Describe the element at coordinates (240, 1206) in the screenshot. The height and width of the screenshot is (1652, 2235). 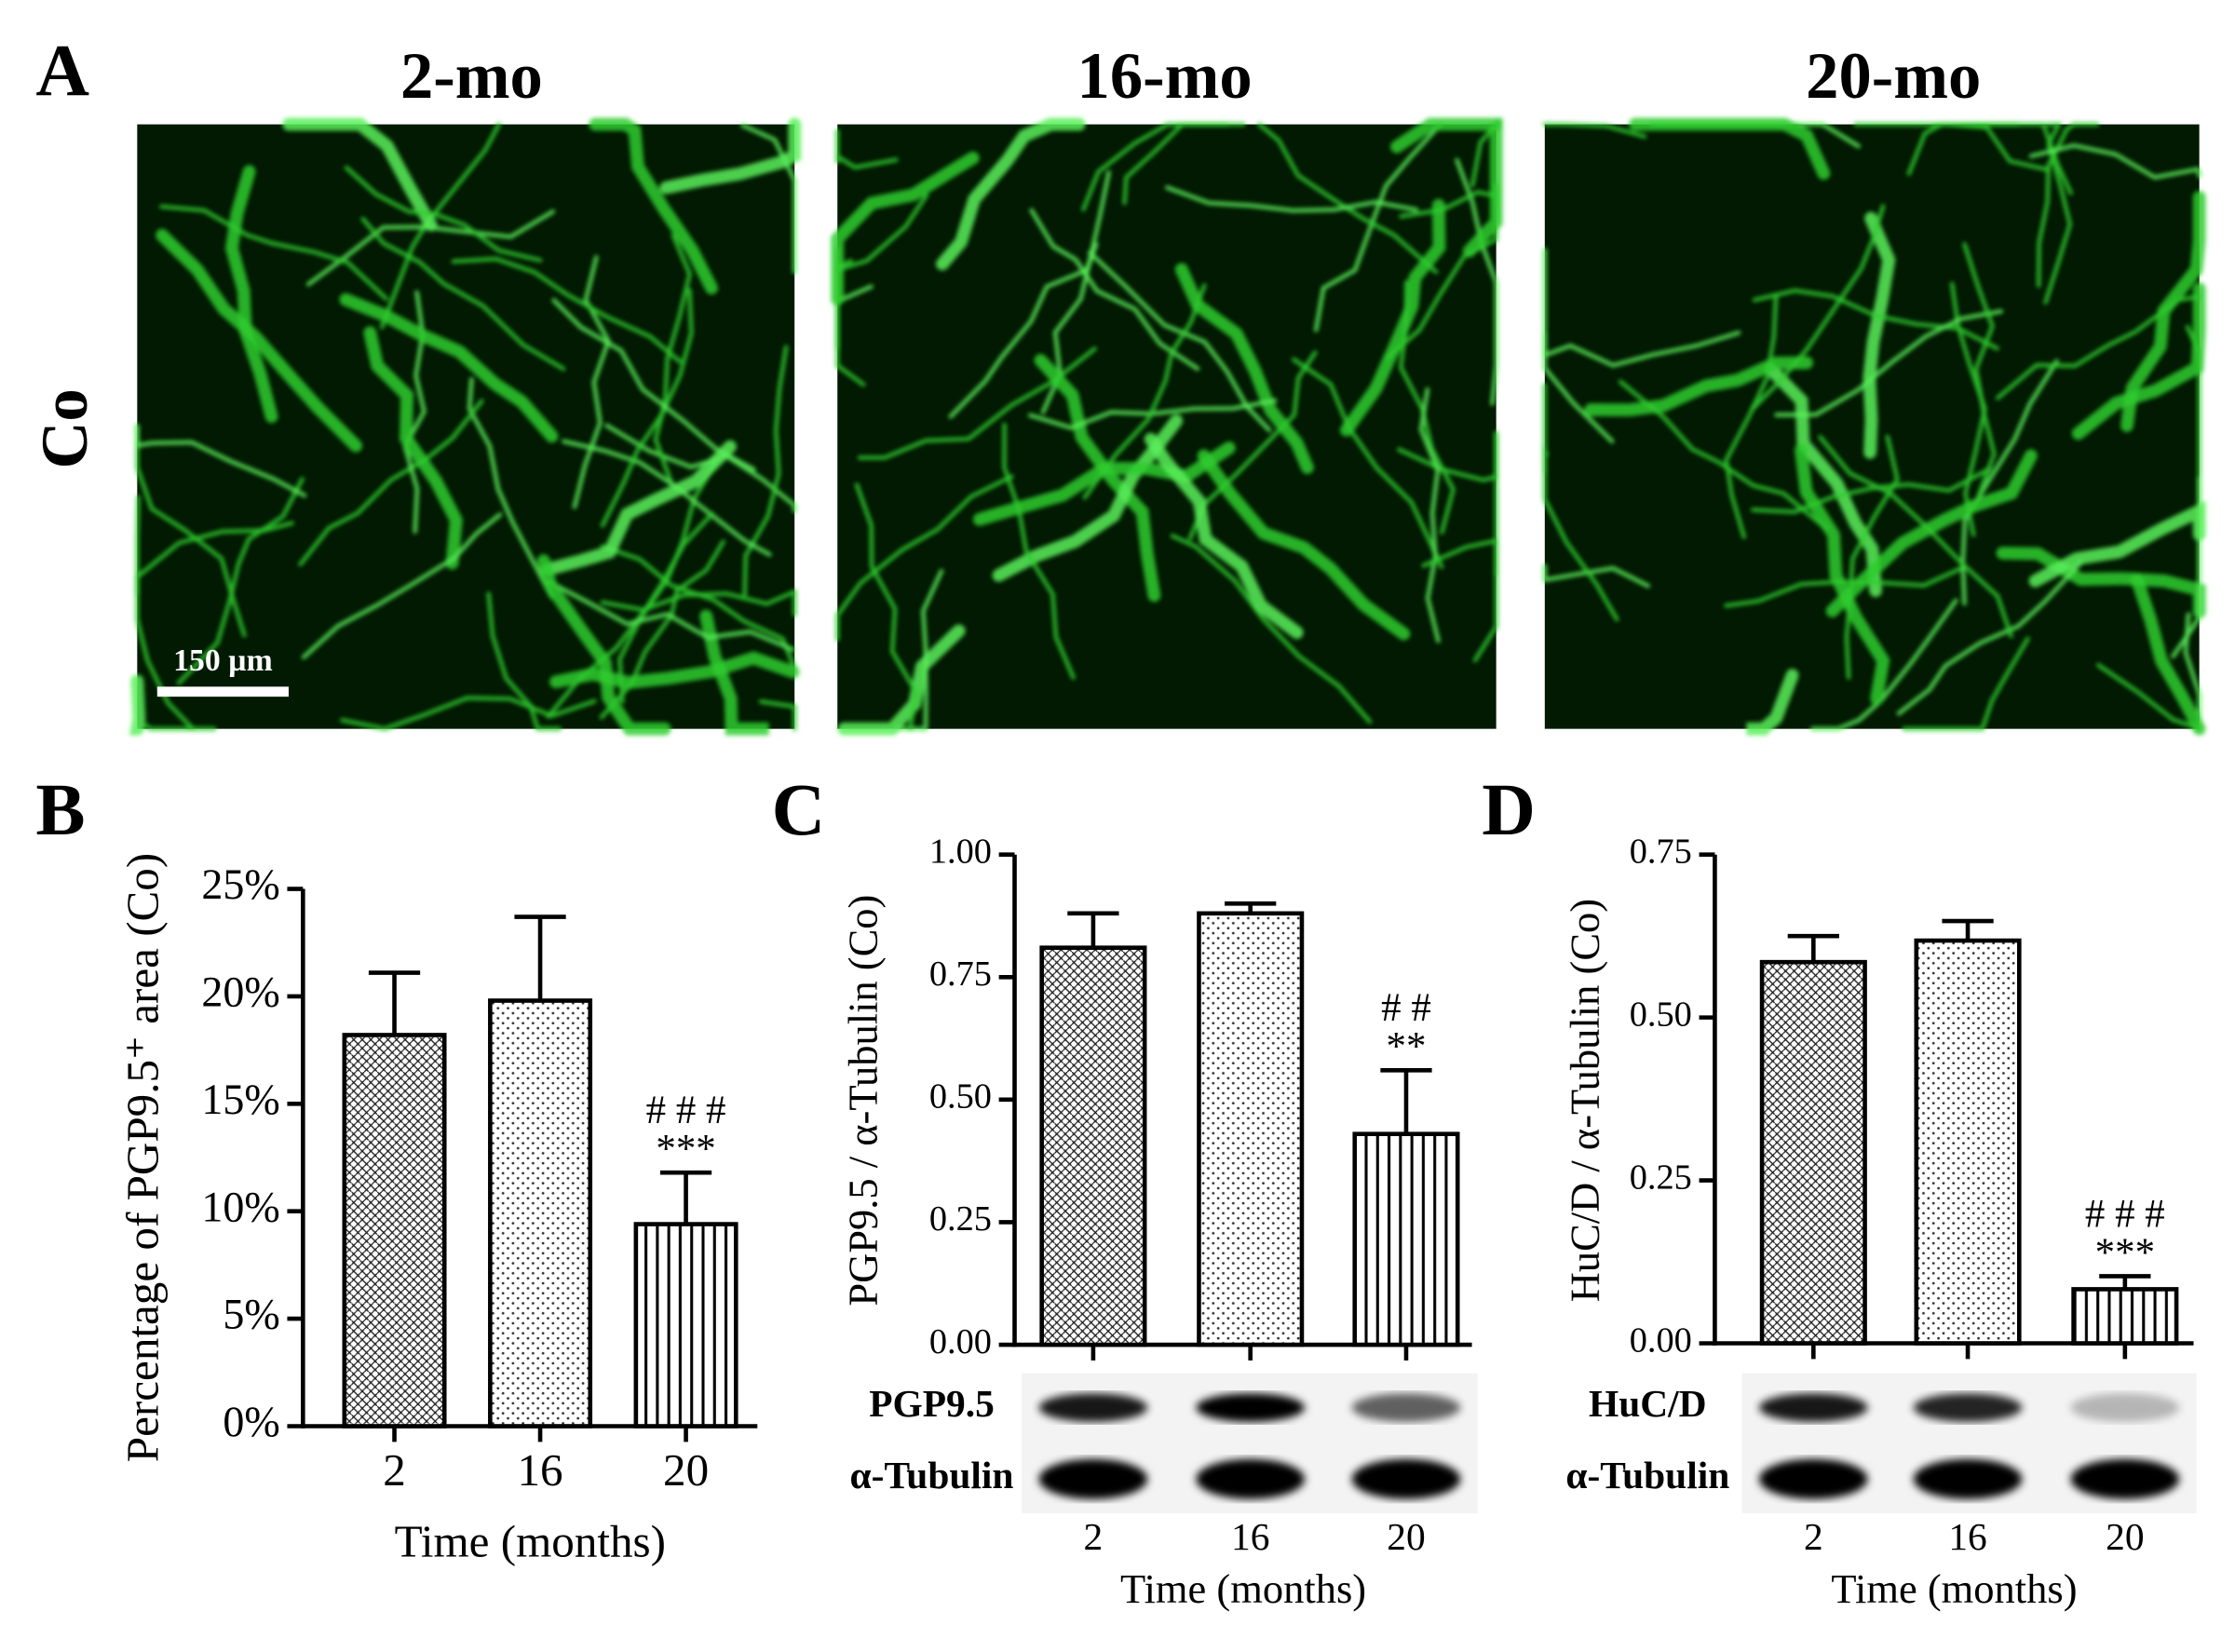
I see `y-tick-label: 10%` at that location.